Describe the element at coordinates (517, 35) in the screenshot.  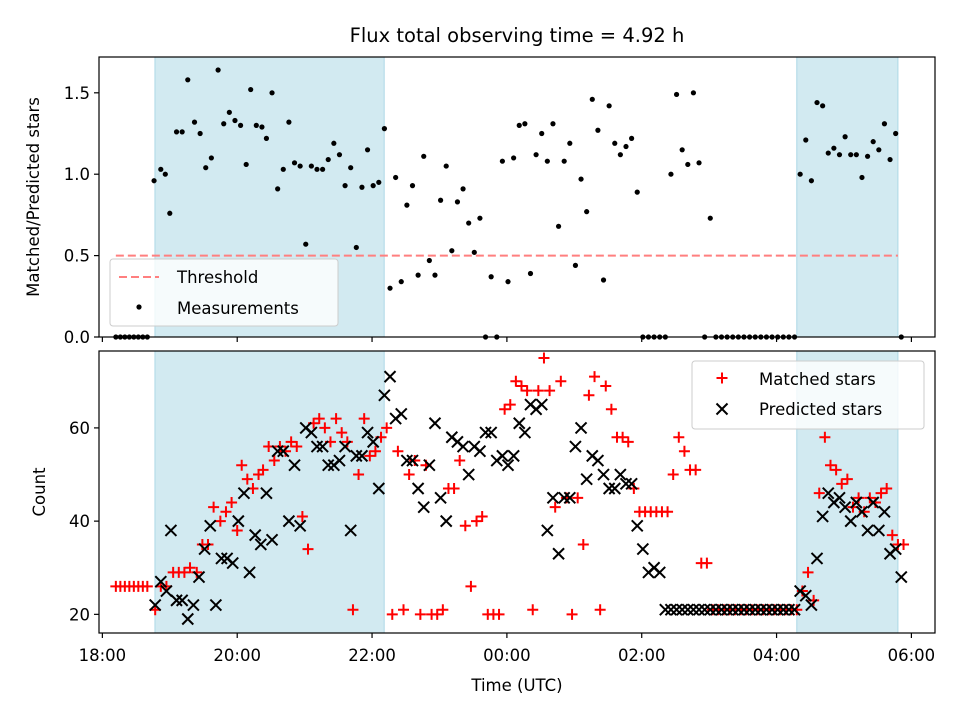
I see `chart-title: Flux total observing time = 4.92 h` at that location.